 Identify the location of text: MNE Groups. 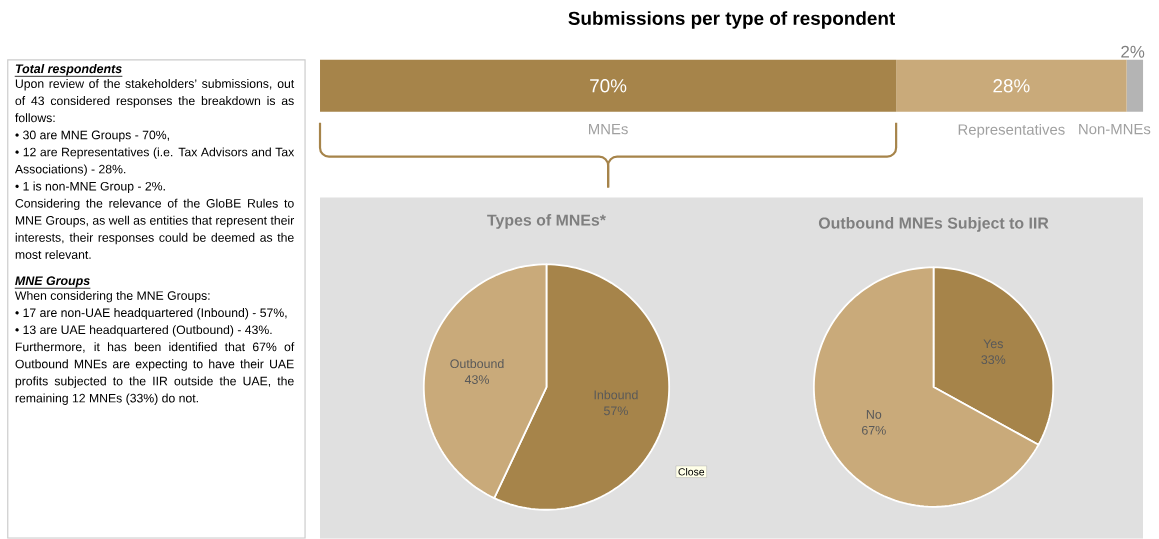
(52, 282).